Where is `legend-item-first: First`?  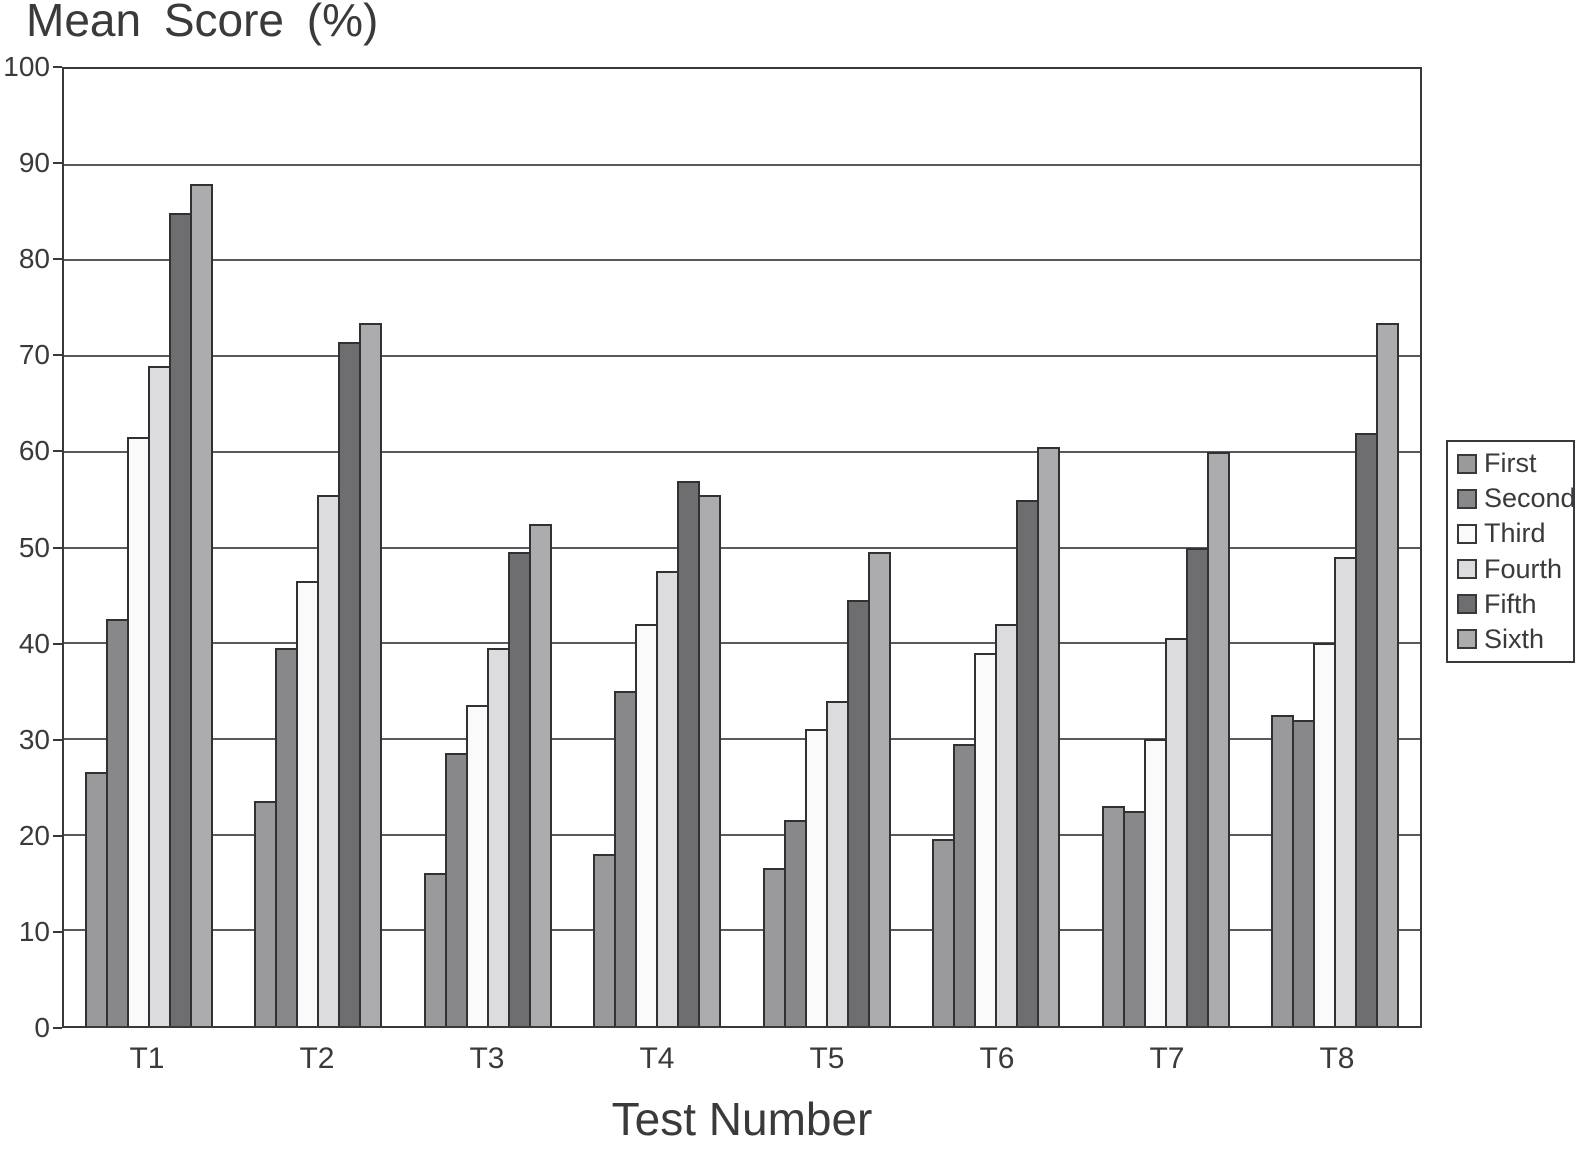
legend-item-first: First is located at coordinates (1514, 463).